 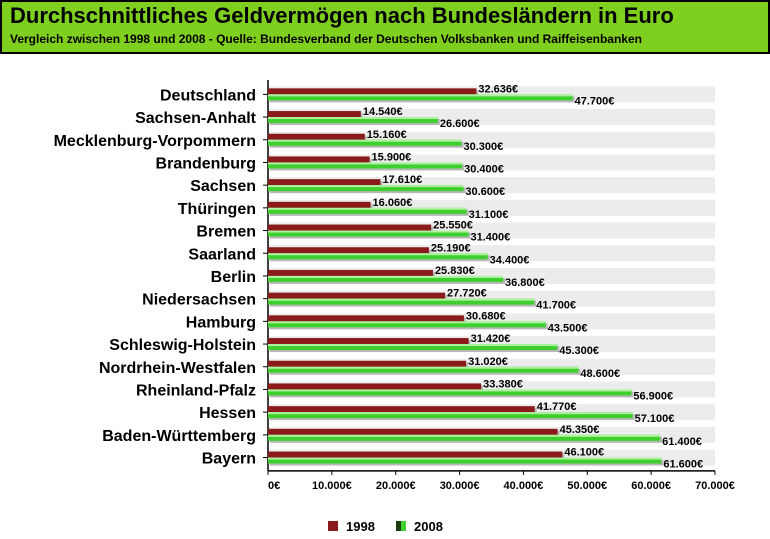 What do you see at coordinates (579, 351) in the screenshot?
I see `value-label-2008: 45.300€` at bounding box center [579, 351].